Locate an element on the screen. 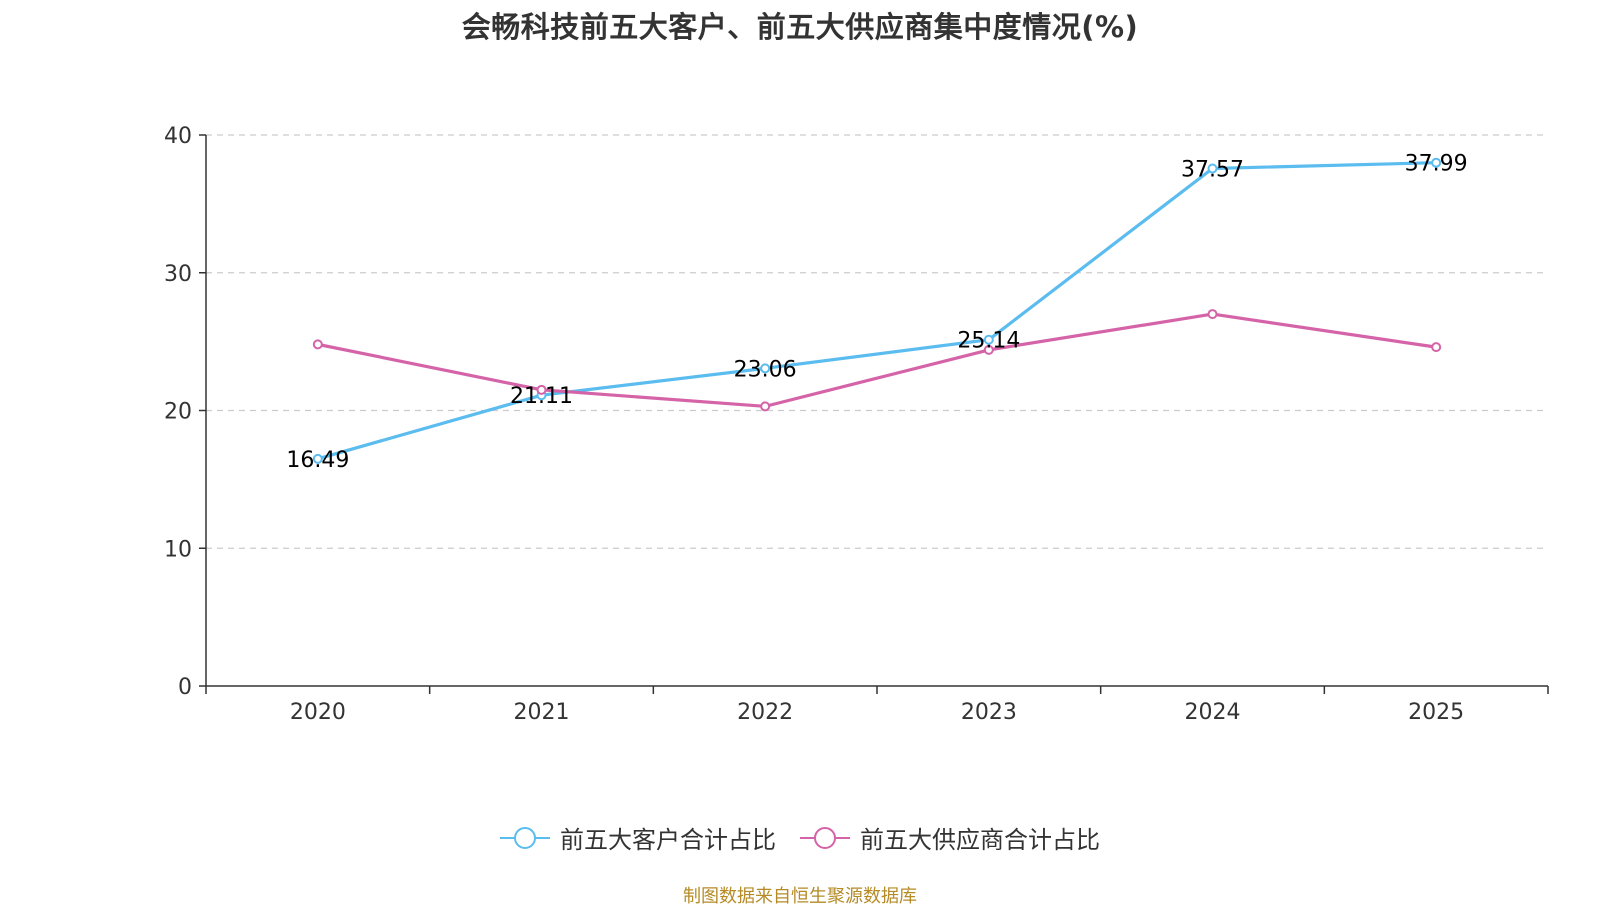 This screenshot has height=908, width=1600. source-note: 制图数据来自恒生聚源数据库 is located at coordinates (800, 896).